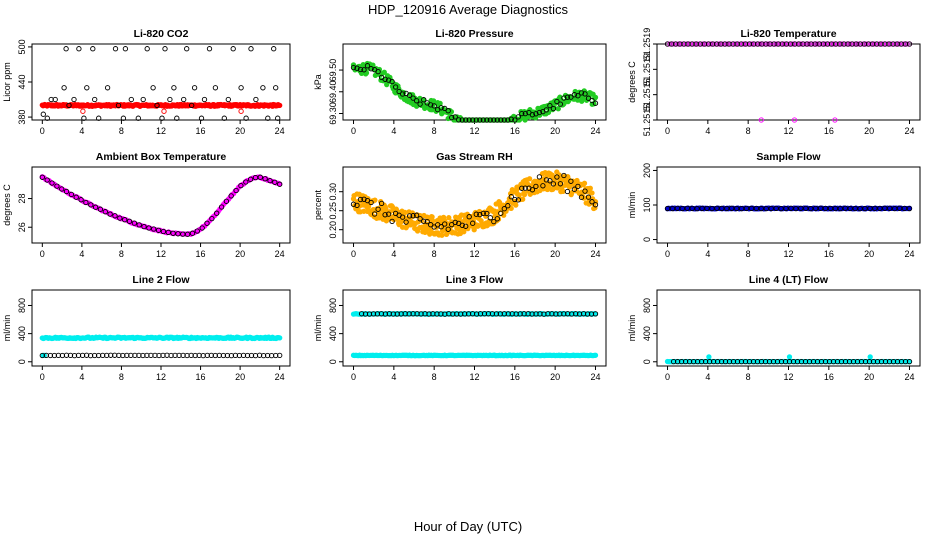 Image resolution: width=936 pixels, height=540 pixels. I want to click on x-tick-label: 4, so click(707, 377).